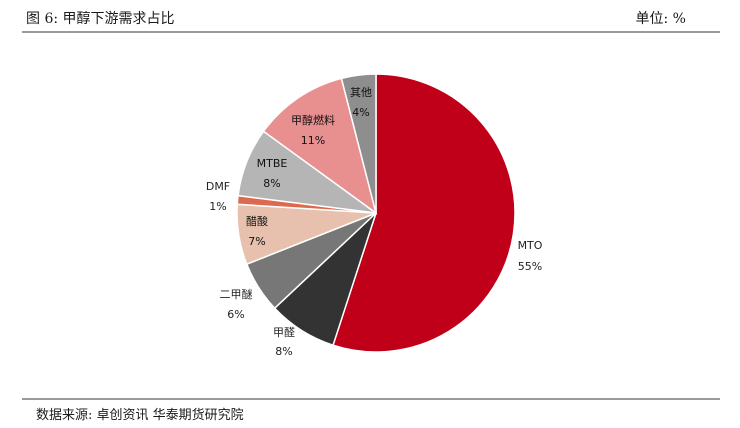  I want to click on source-note: 数据来源: 卓创资讯 华泰期货研究院, so click(140, 415).